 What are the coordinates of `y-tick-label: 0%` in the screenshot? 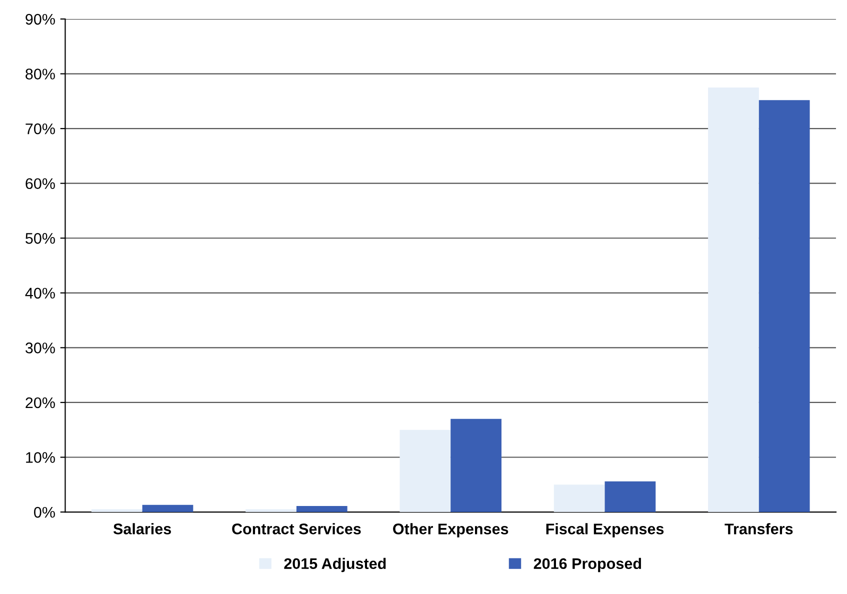 It's located at (44, 512).